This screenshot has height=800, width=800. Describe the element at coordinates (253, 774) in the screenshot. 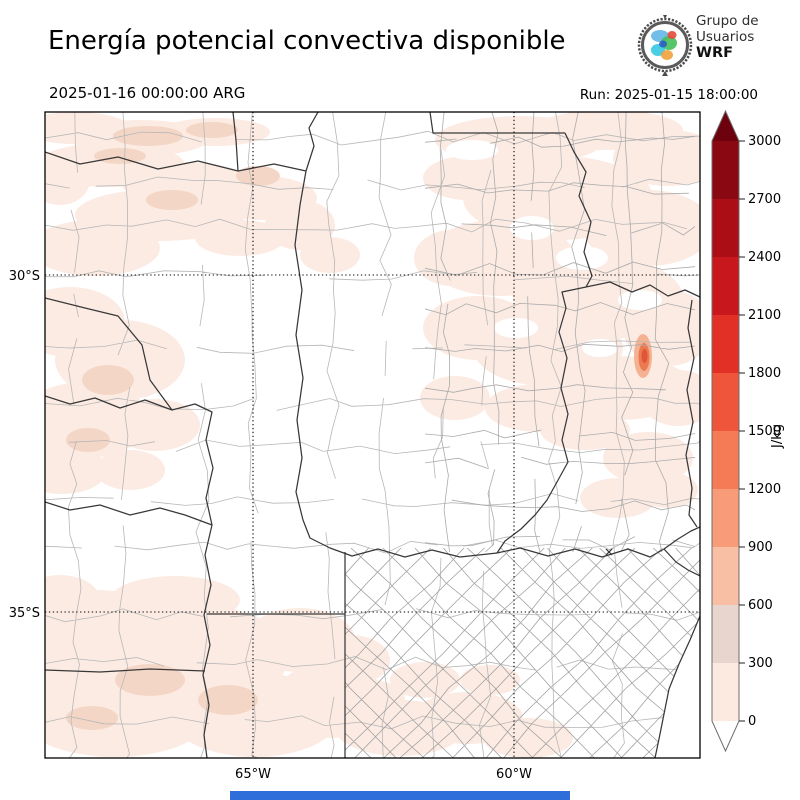

I see `lon-label-65w: 65°W` at that location.